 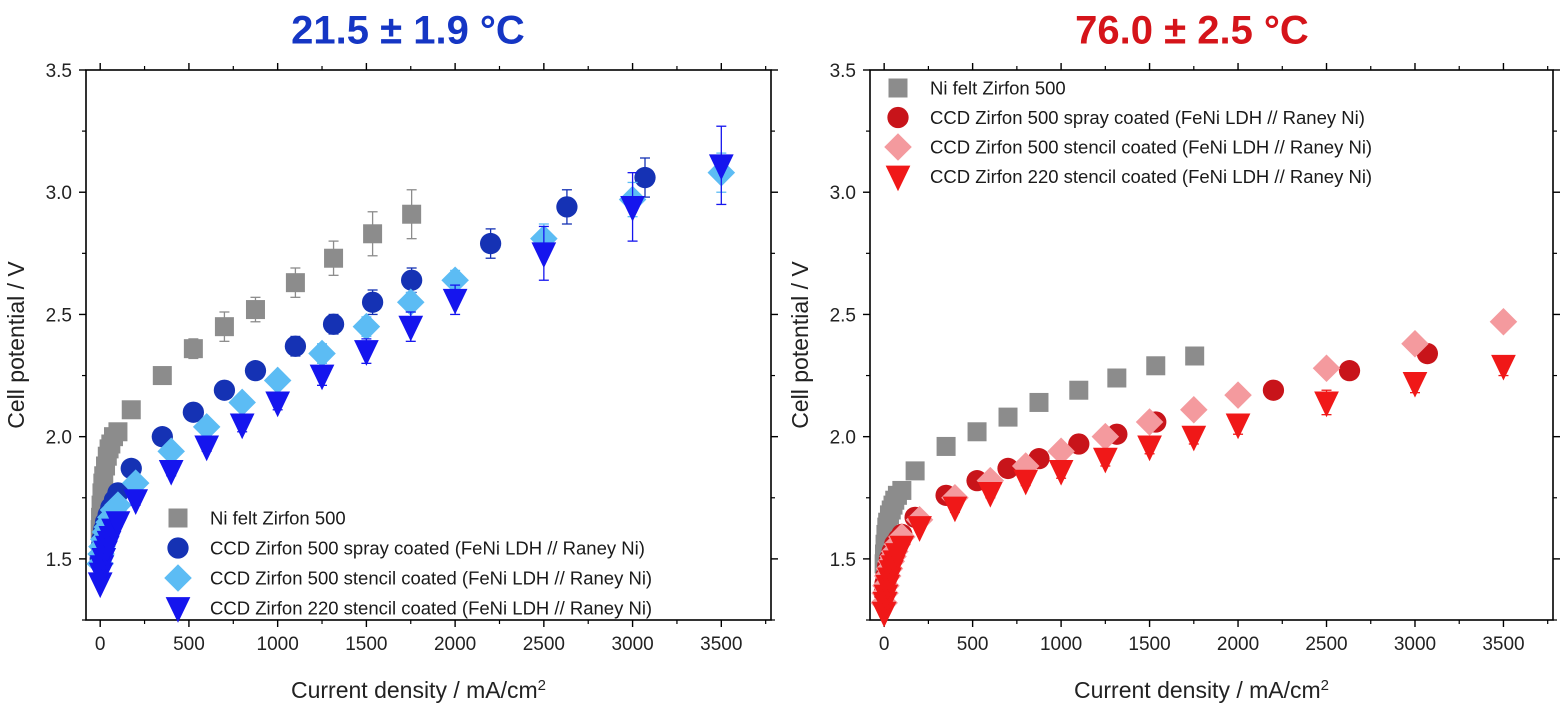 I want to click on x-axis-title-superscript: 2, so click(x=1325, y=685).